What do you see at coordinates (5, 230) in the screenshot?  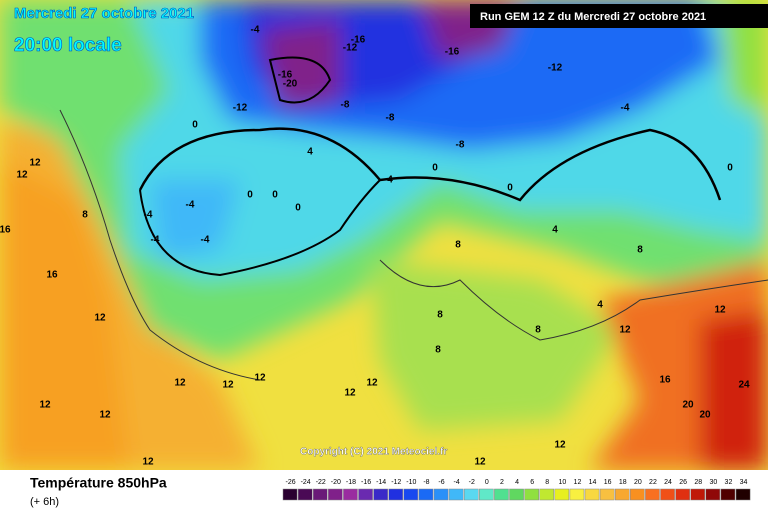 I see `contour-label: 16` at bounding box center [5, 230].